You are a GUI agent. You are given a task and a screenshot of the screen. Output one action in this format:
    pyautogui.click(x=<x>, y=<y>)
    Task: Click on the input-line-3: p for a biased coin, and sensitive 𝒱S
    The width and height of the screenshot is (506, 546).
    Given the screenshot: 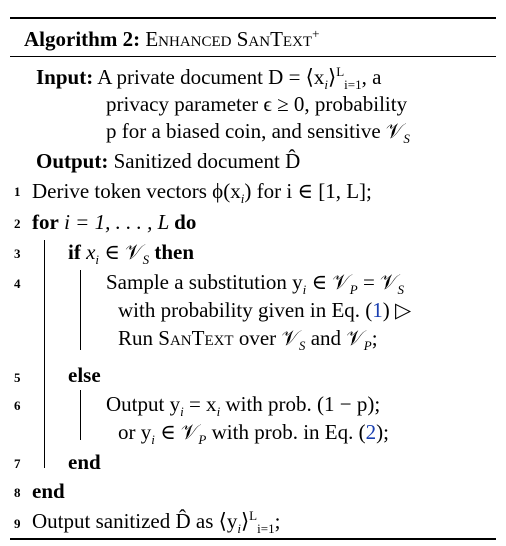 What is the action you would take?
    pyautogui.click(x=258, y=133)
    